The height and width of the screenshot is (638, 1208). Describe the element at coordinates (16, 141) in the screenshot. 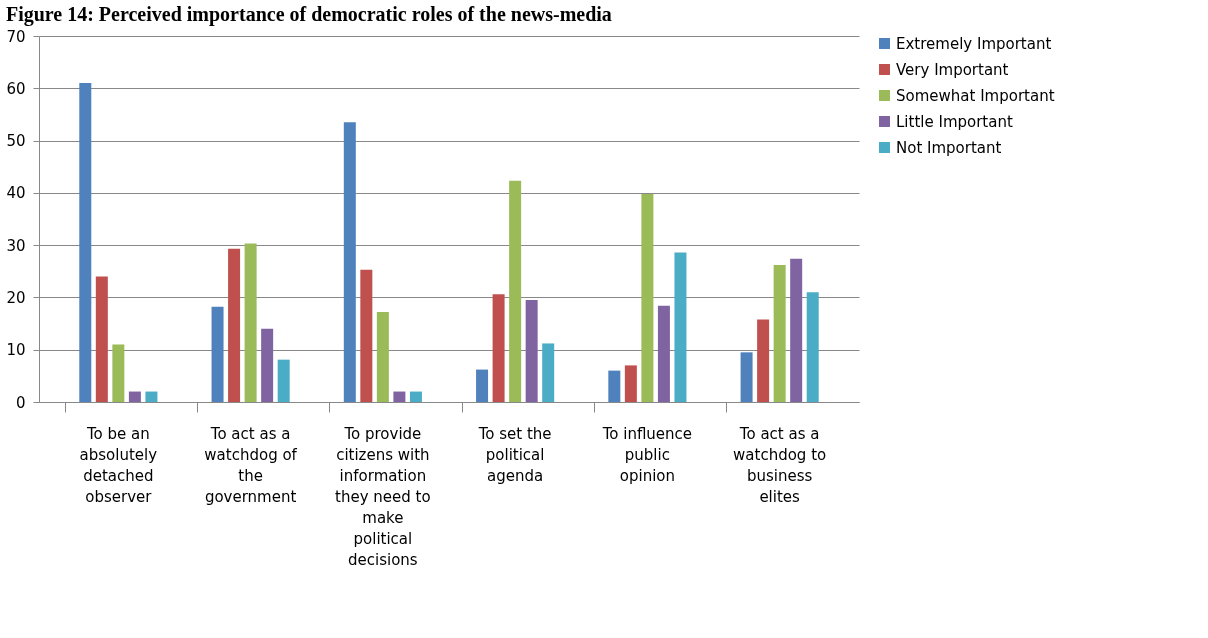

I see `y-tick-label: 50` at that location.